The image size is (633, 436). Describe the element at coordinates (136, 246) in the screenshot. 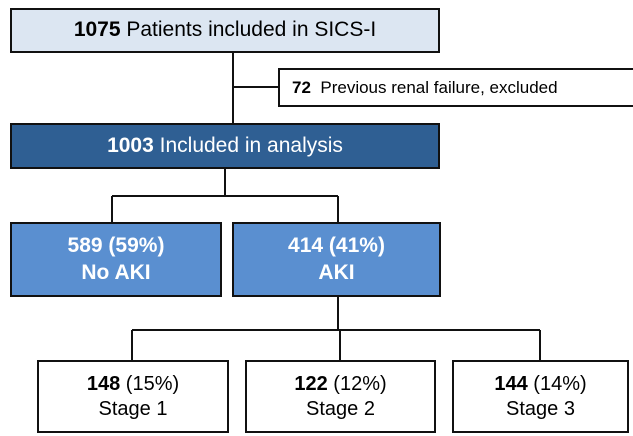

I see `percent: (59%)` at that location.